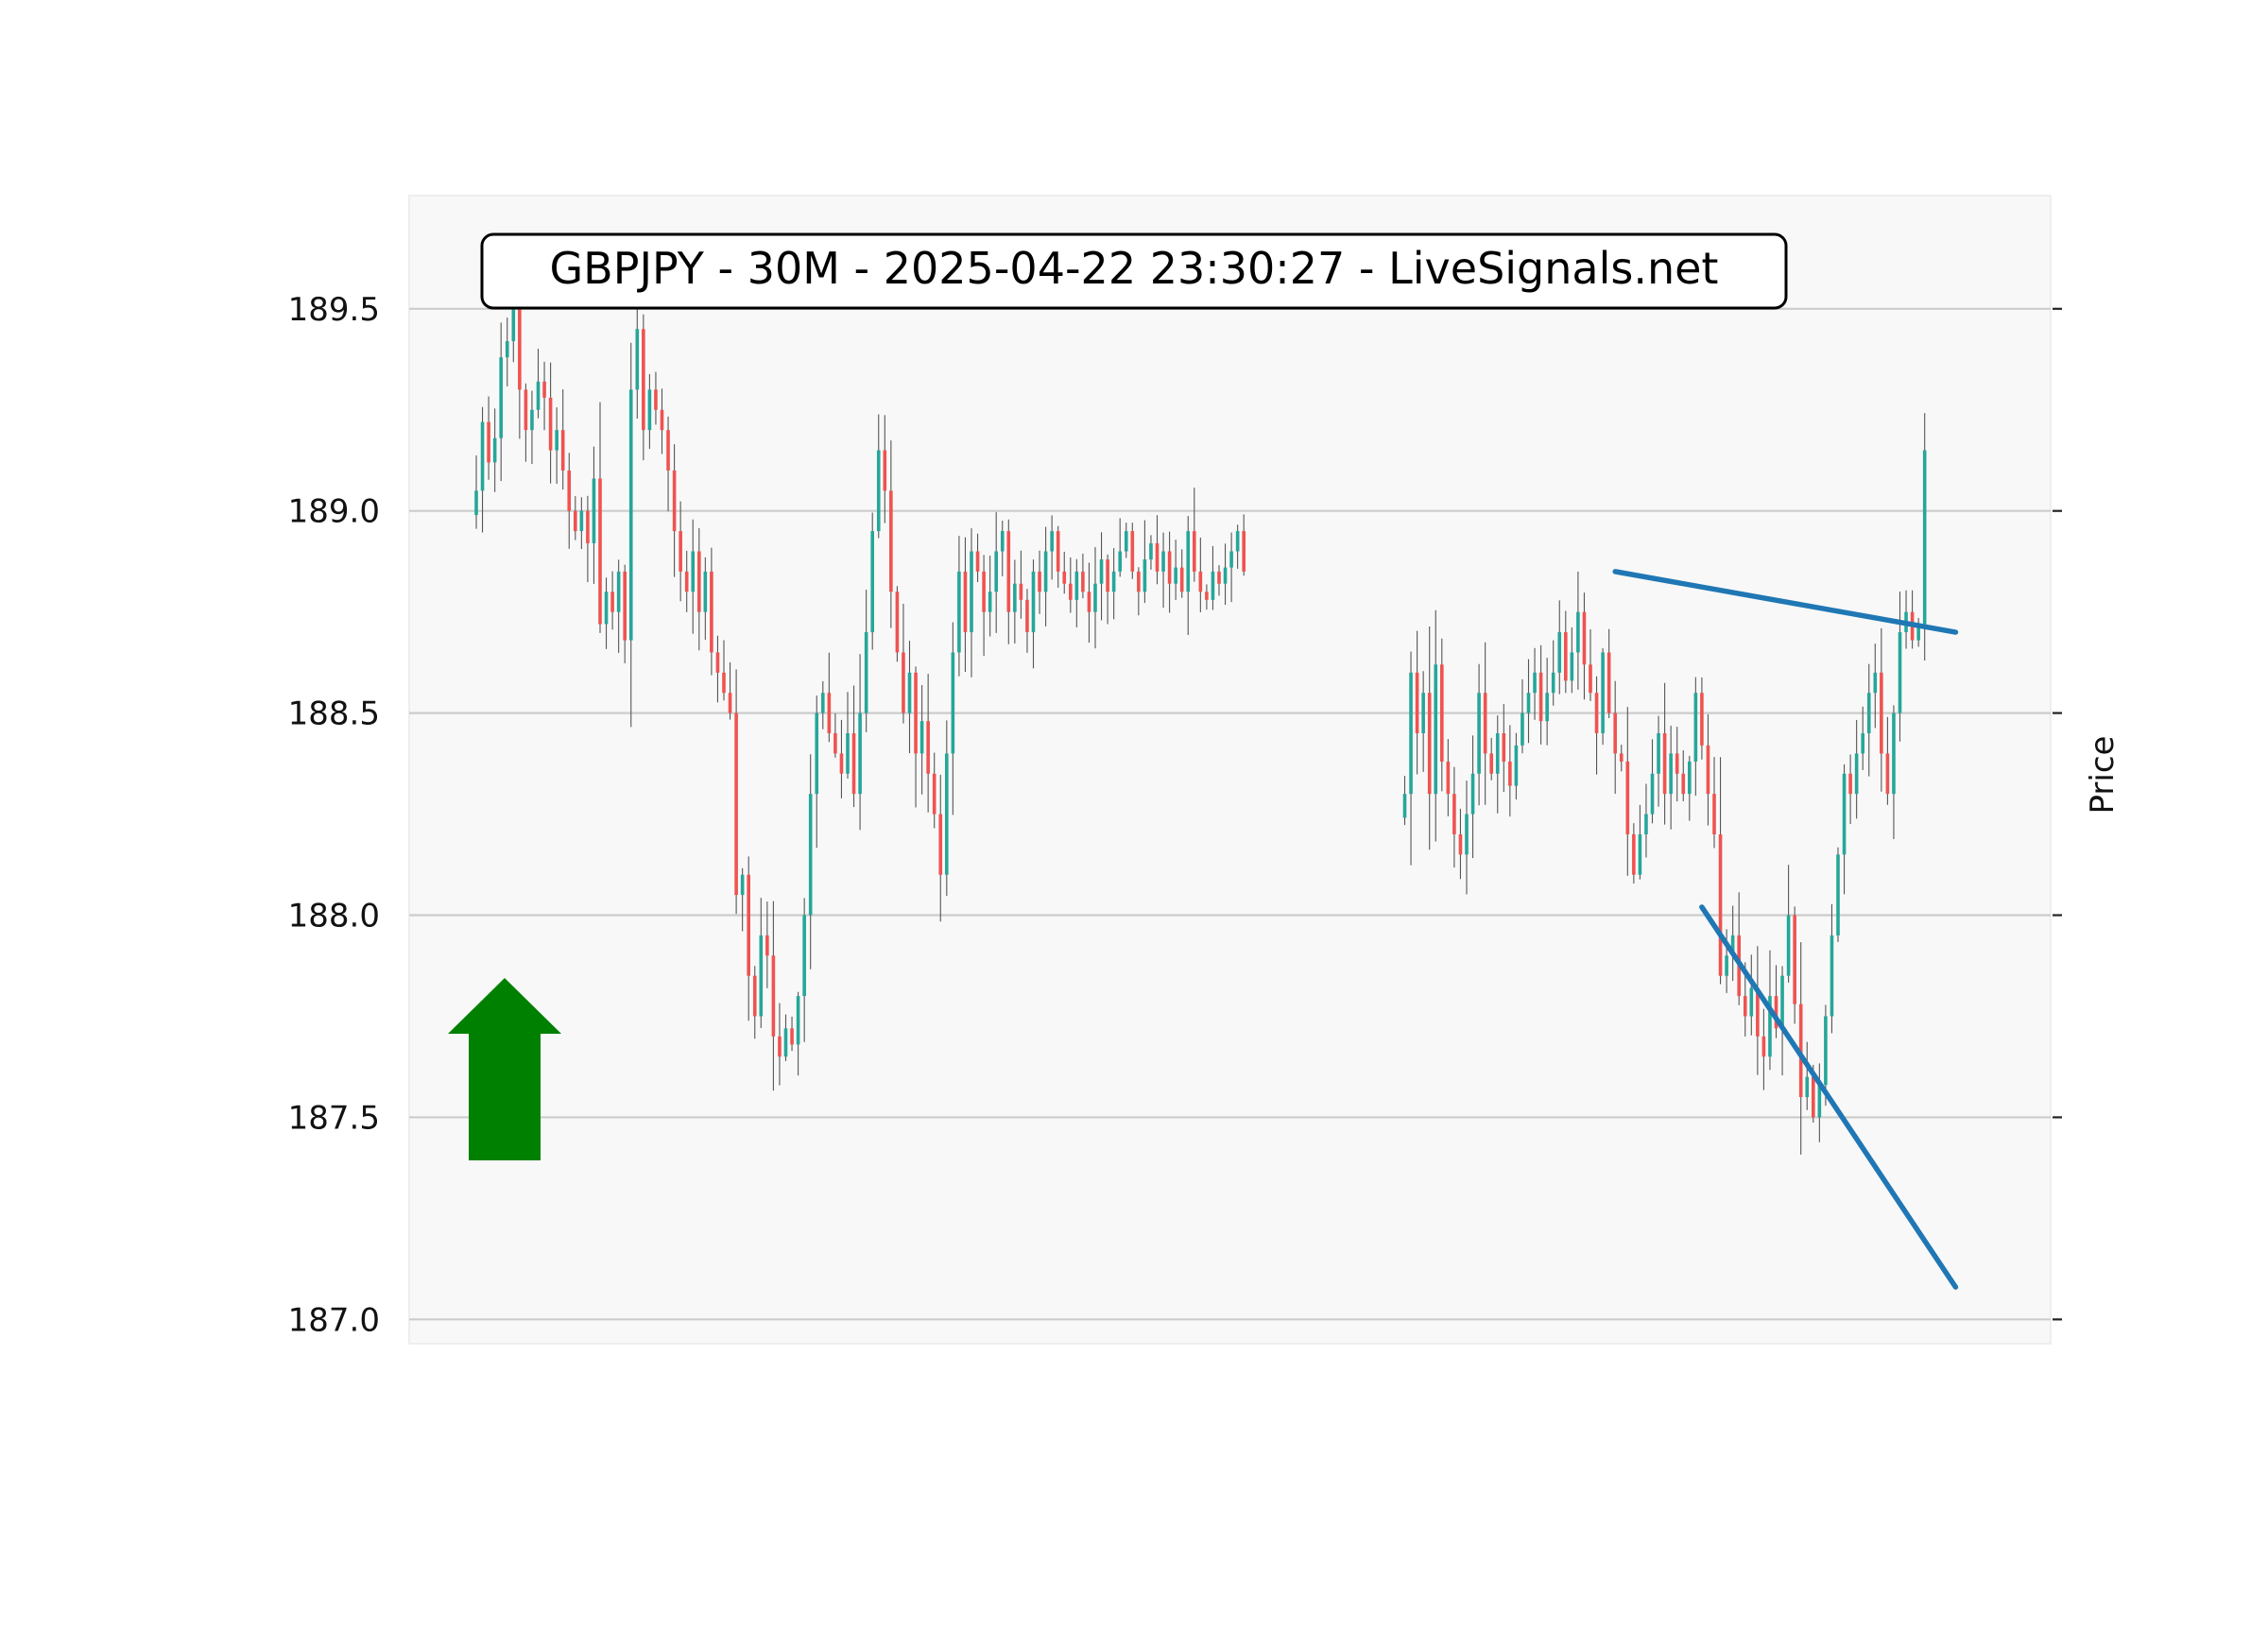 The width and height of the screenshot is (2268, 1630). I want to click on title-frame, so click(1134, 271).